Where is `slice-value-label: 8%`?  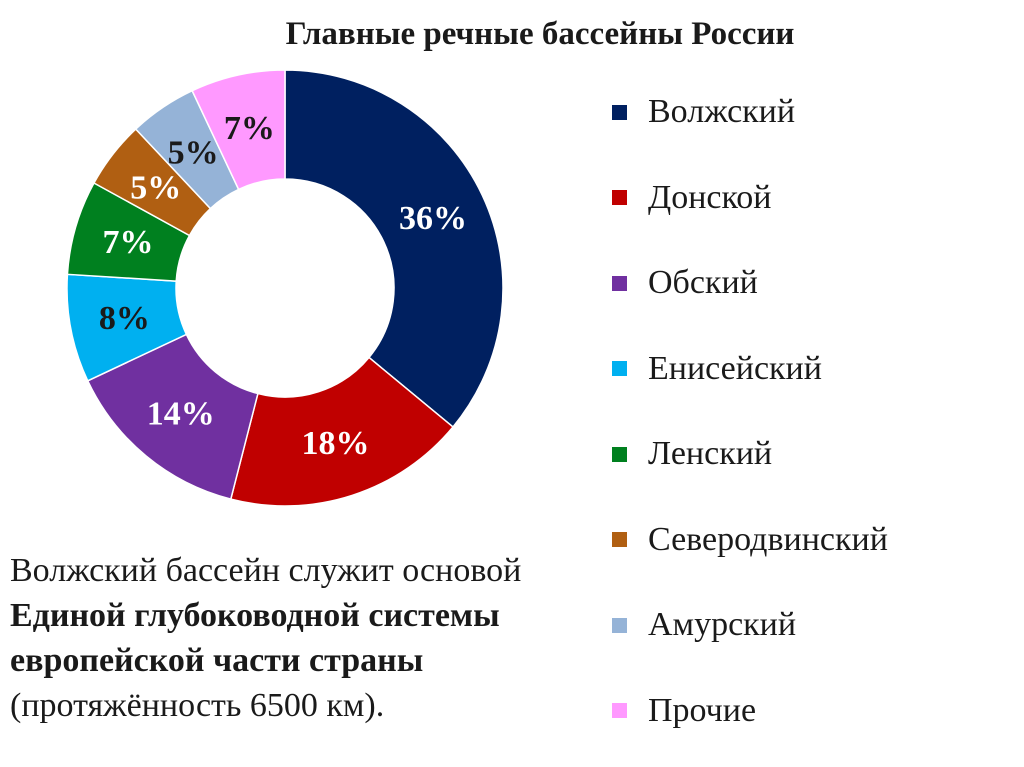
slice-value-label: 8% is located at coordinates (124, 318).